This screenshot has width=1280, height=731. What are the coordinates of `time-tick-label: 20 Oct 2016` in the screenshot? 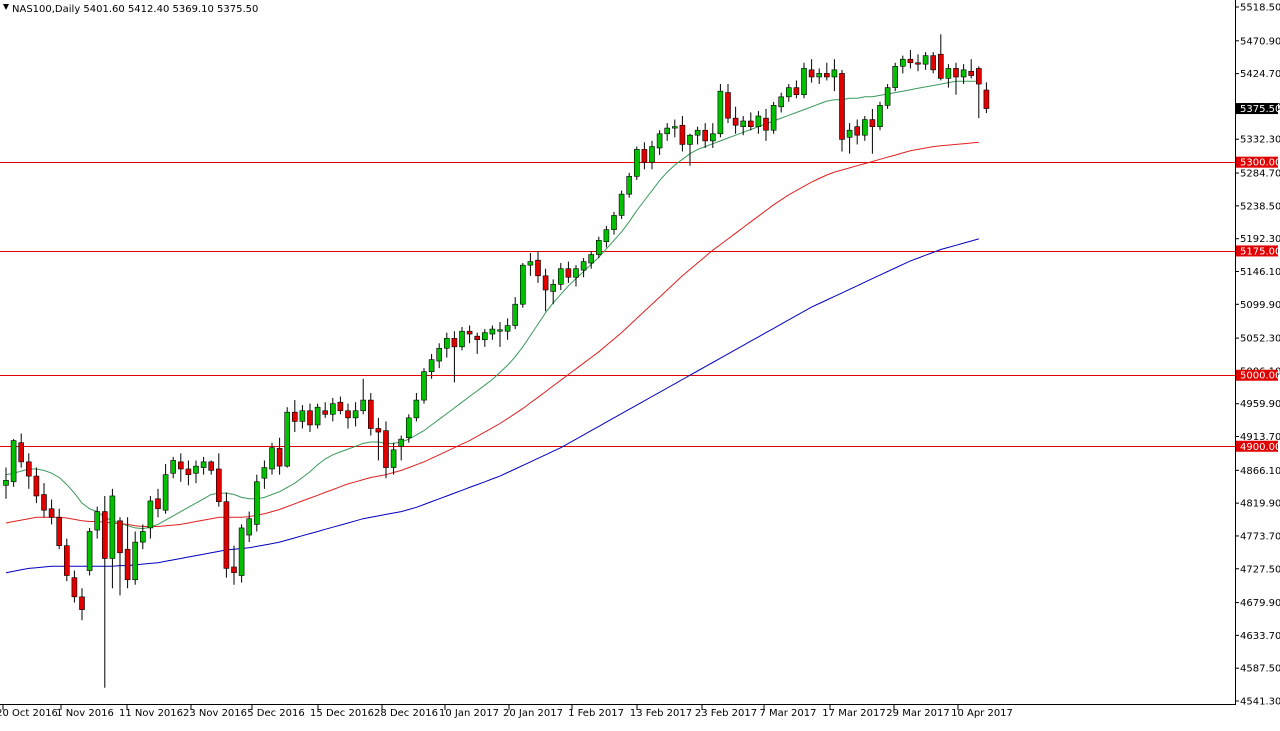 It's located at (29, 713).